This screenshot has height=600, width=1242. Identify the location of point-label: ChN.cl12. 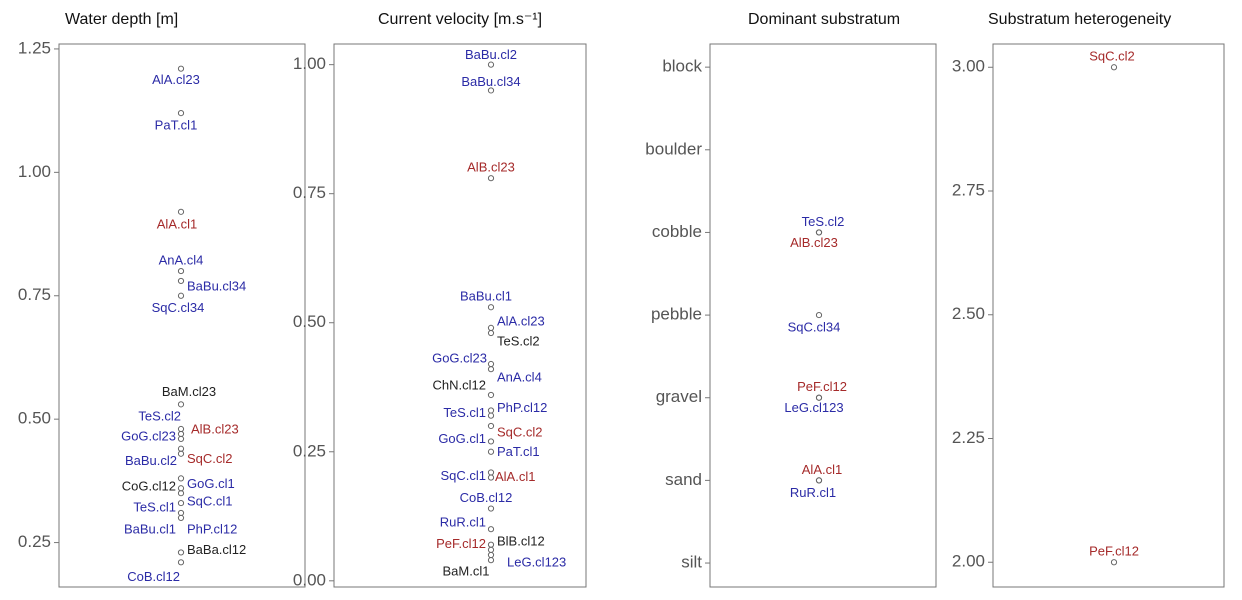
(459, 384).